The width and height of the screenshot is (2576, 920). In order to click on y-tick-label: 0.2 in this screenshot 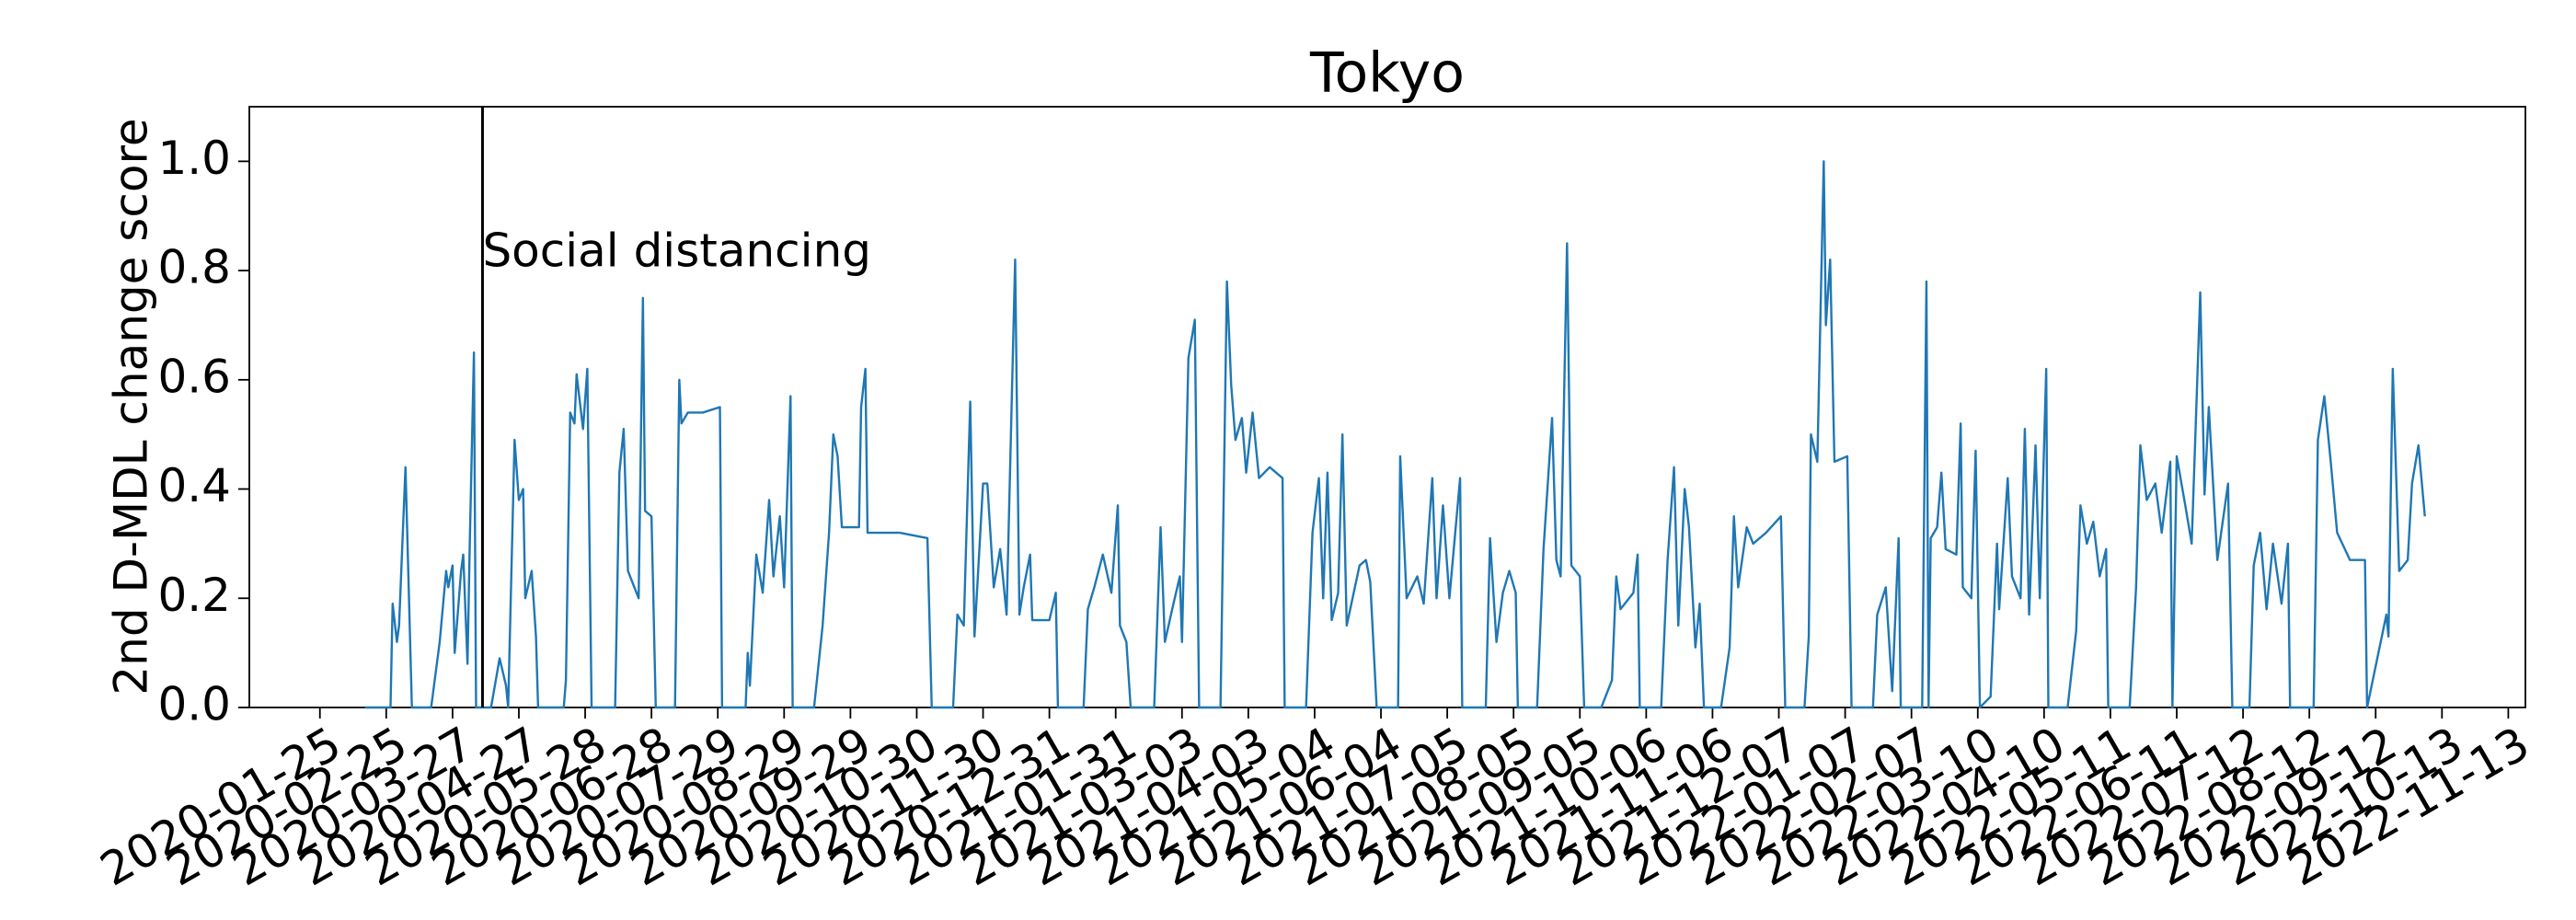, I will do `click(194, 595)`.